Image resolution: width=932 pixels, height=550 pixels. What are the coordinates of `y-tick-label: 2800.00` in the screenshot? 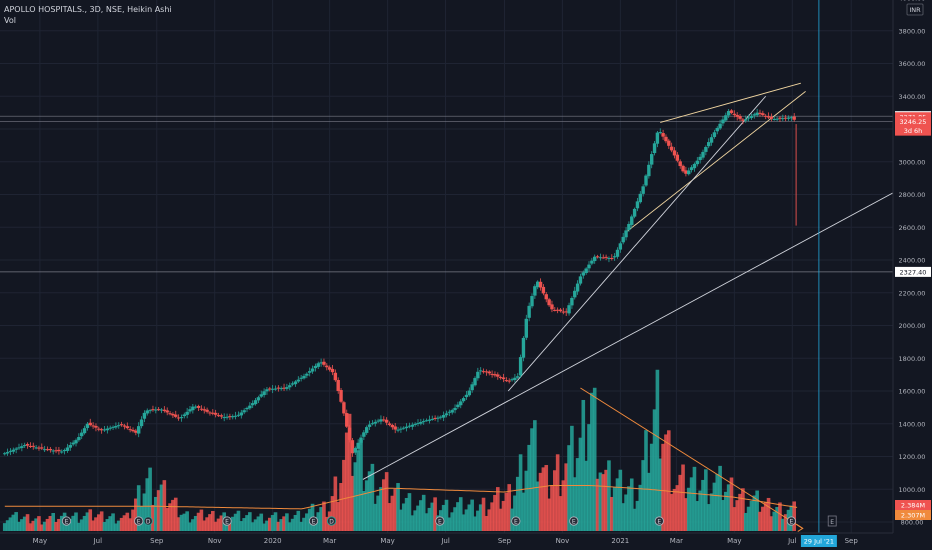 It's located at (912, 195).